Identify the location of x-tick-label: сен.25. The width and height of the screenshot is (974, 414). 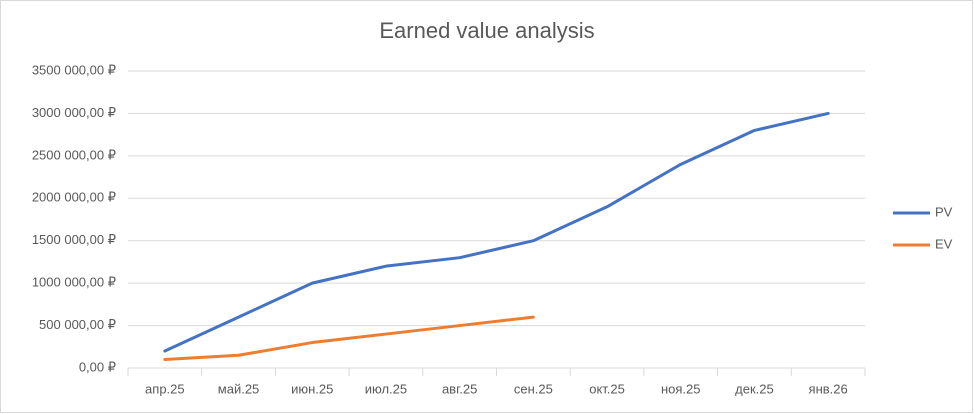
(533, 388).